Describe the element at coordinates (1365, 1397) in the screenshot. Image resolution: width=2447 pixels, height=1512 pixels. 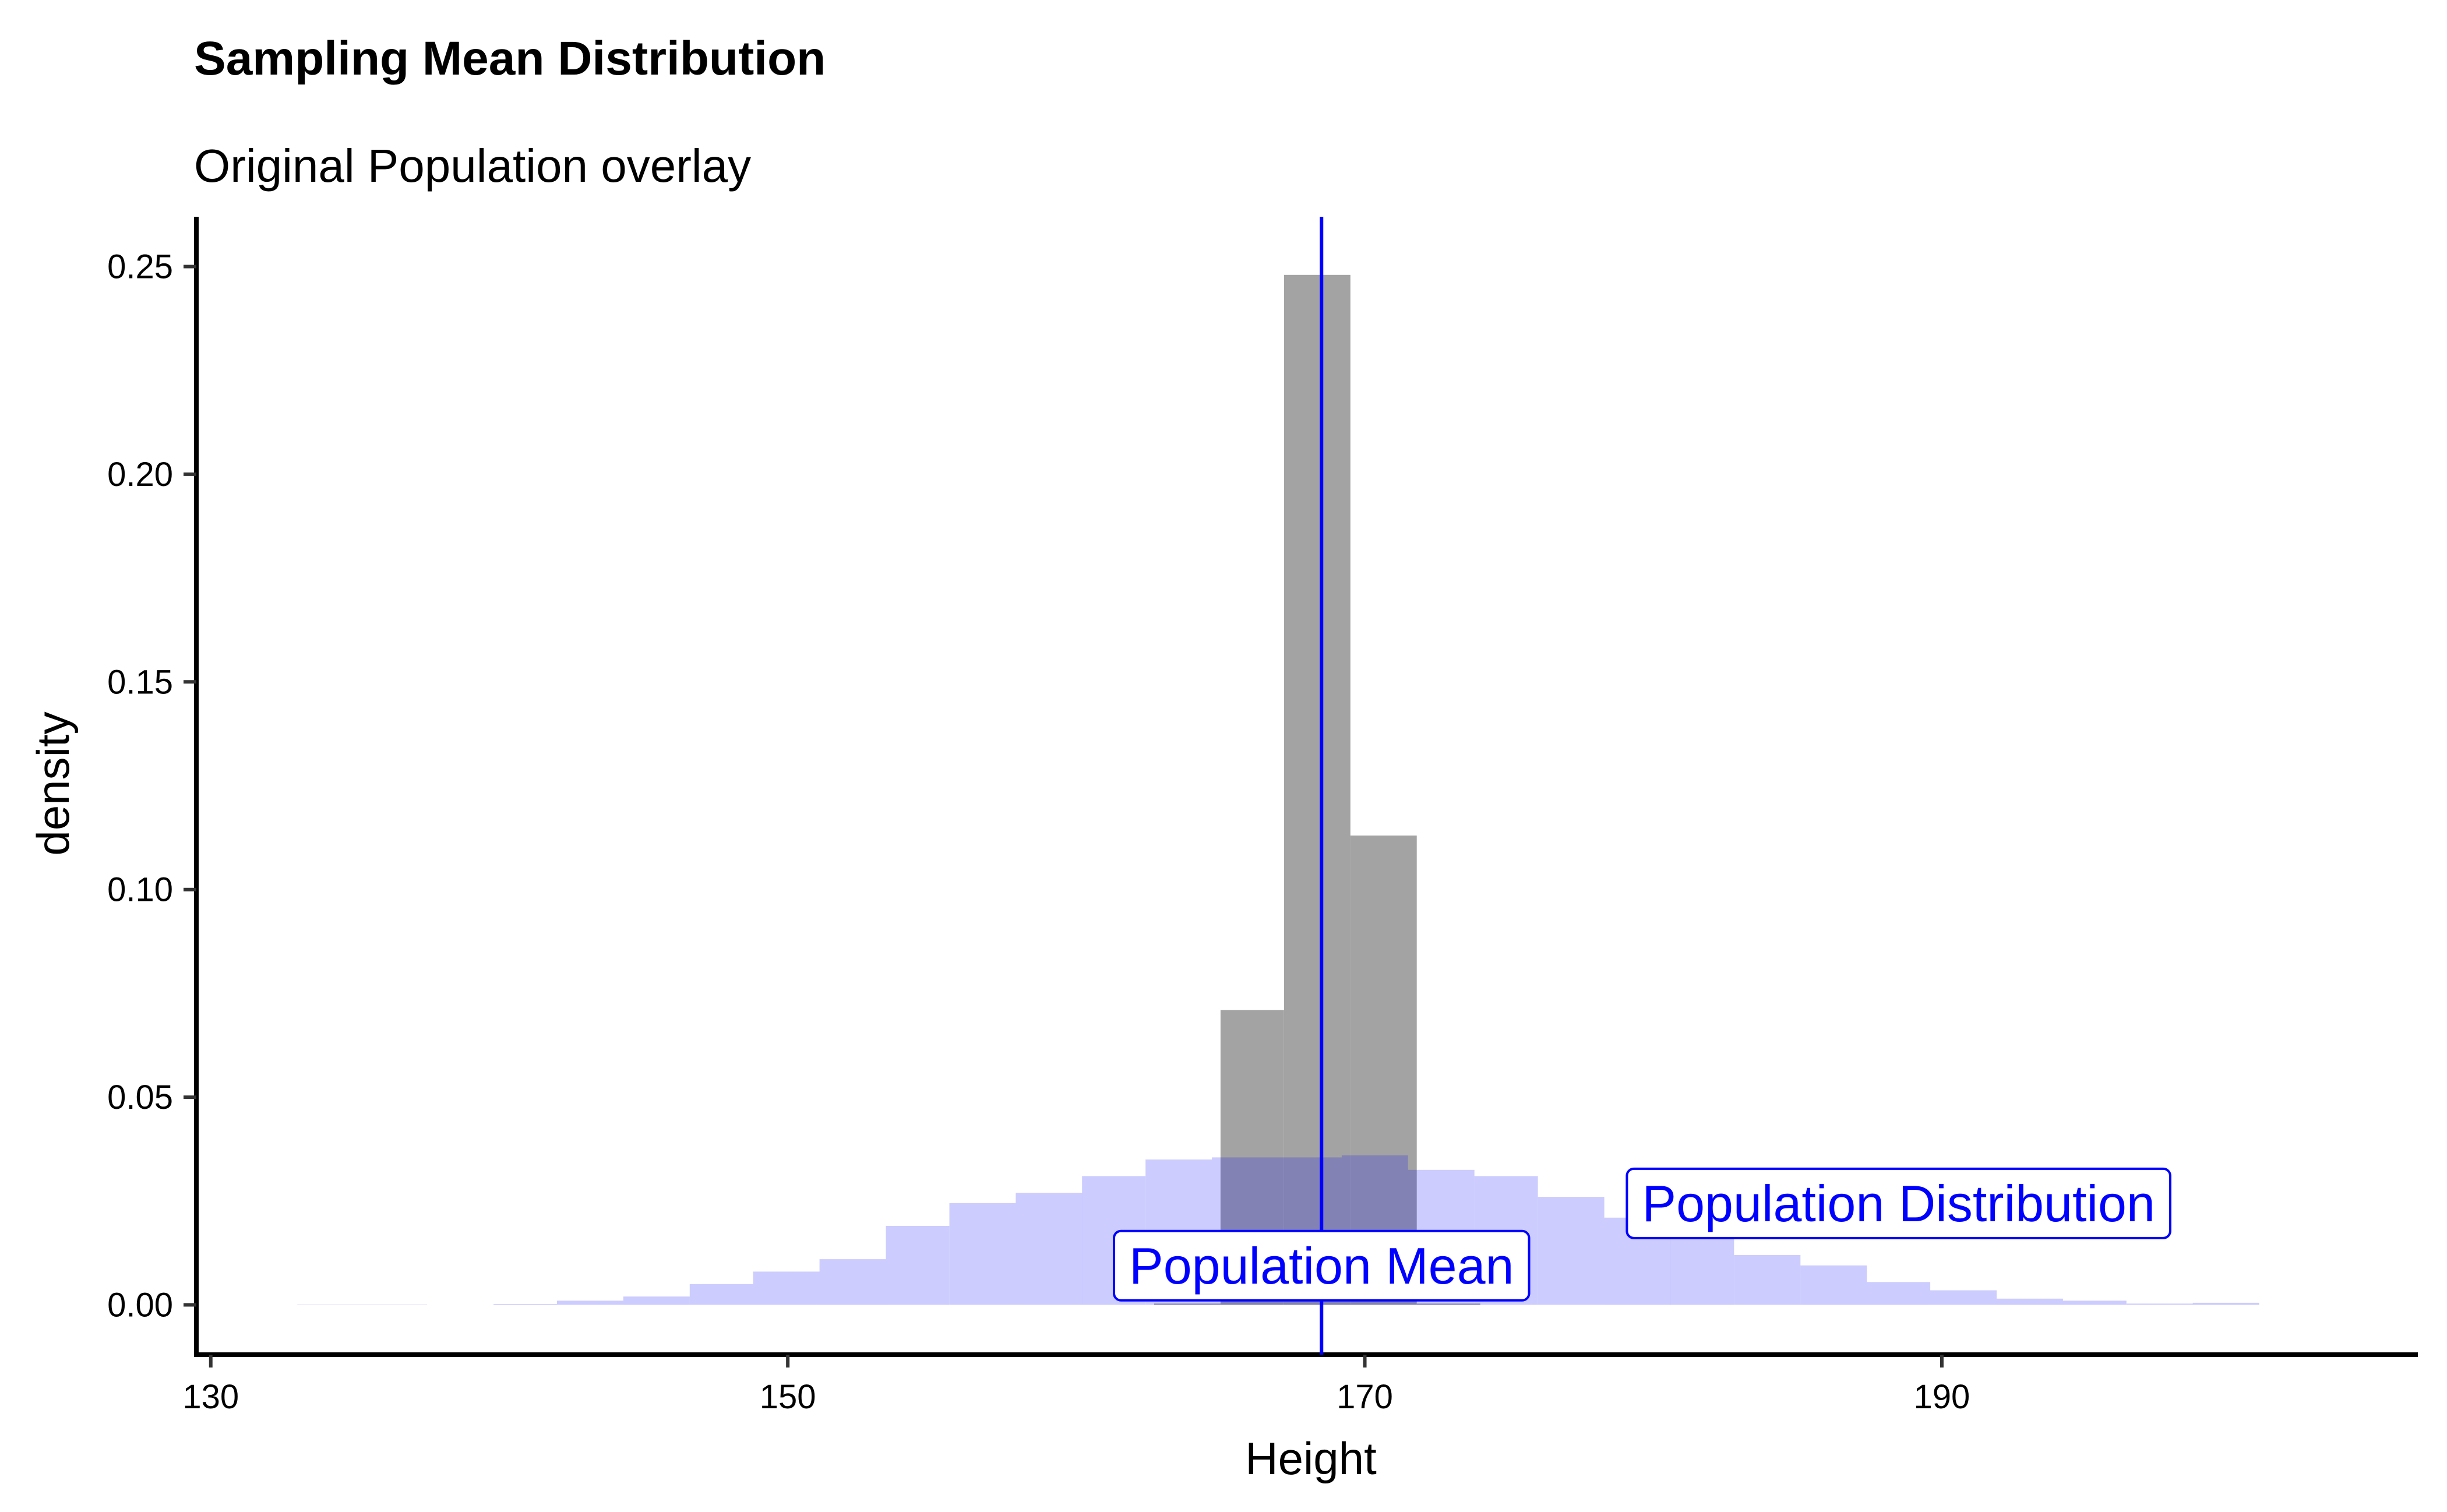
I see `x-tick-label: 170` at that location.